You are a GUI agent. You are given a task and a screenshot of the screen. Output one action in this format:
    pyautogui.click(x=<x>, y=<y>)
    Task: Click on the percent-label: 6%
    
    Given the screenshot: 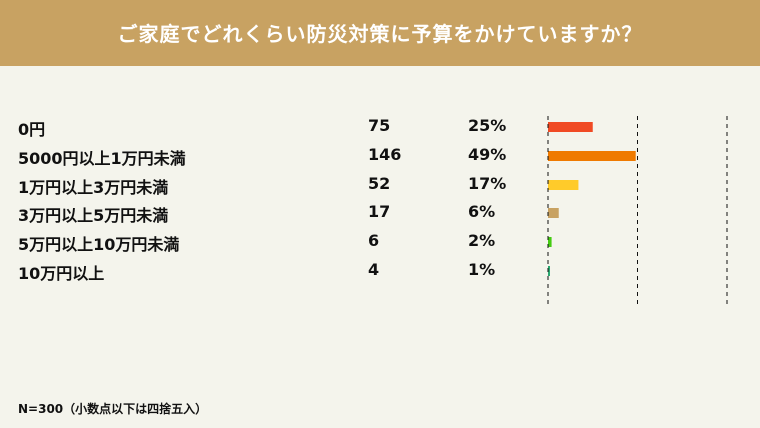 What is the action you would take?
    pyautogui.click(x=482, y=211)
    